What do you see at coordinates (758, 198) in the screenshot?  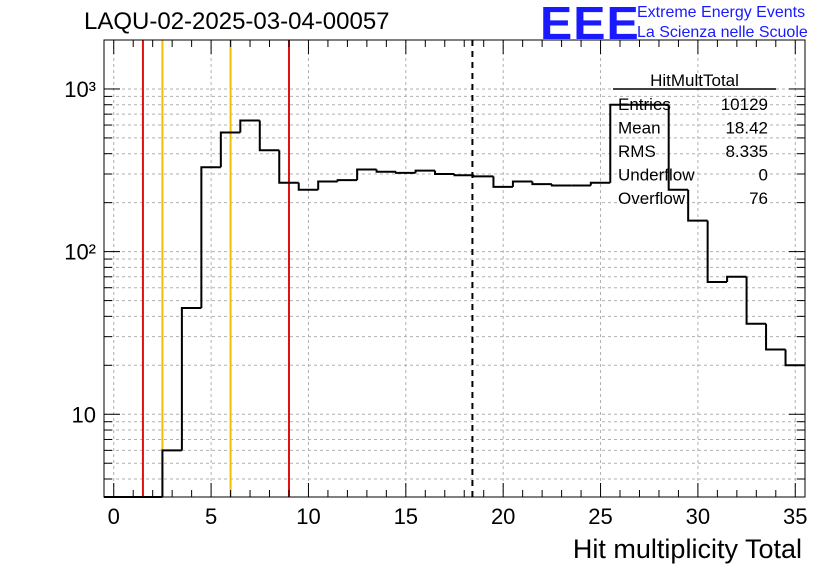 I see `stats-row-value: 76` at bounding box center [758, 198].